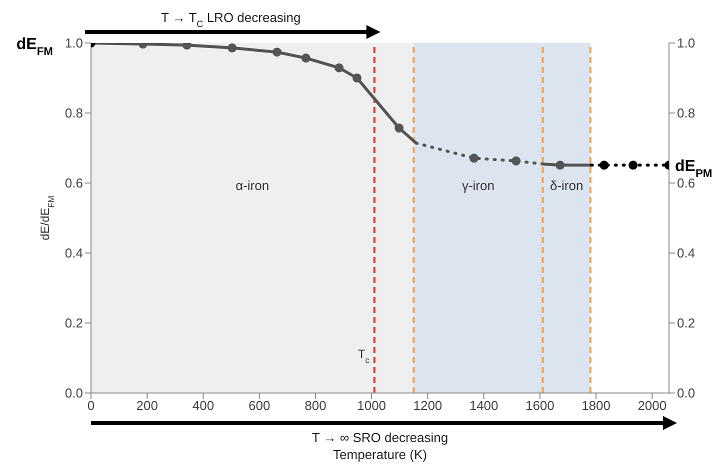 Image resolution: width=724 pixels, height=474 pixels. Describe the element at coordinates (427, 406) in the screenshot. I see `x-tick-label: 1200` at that location.